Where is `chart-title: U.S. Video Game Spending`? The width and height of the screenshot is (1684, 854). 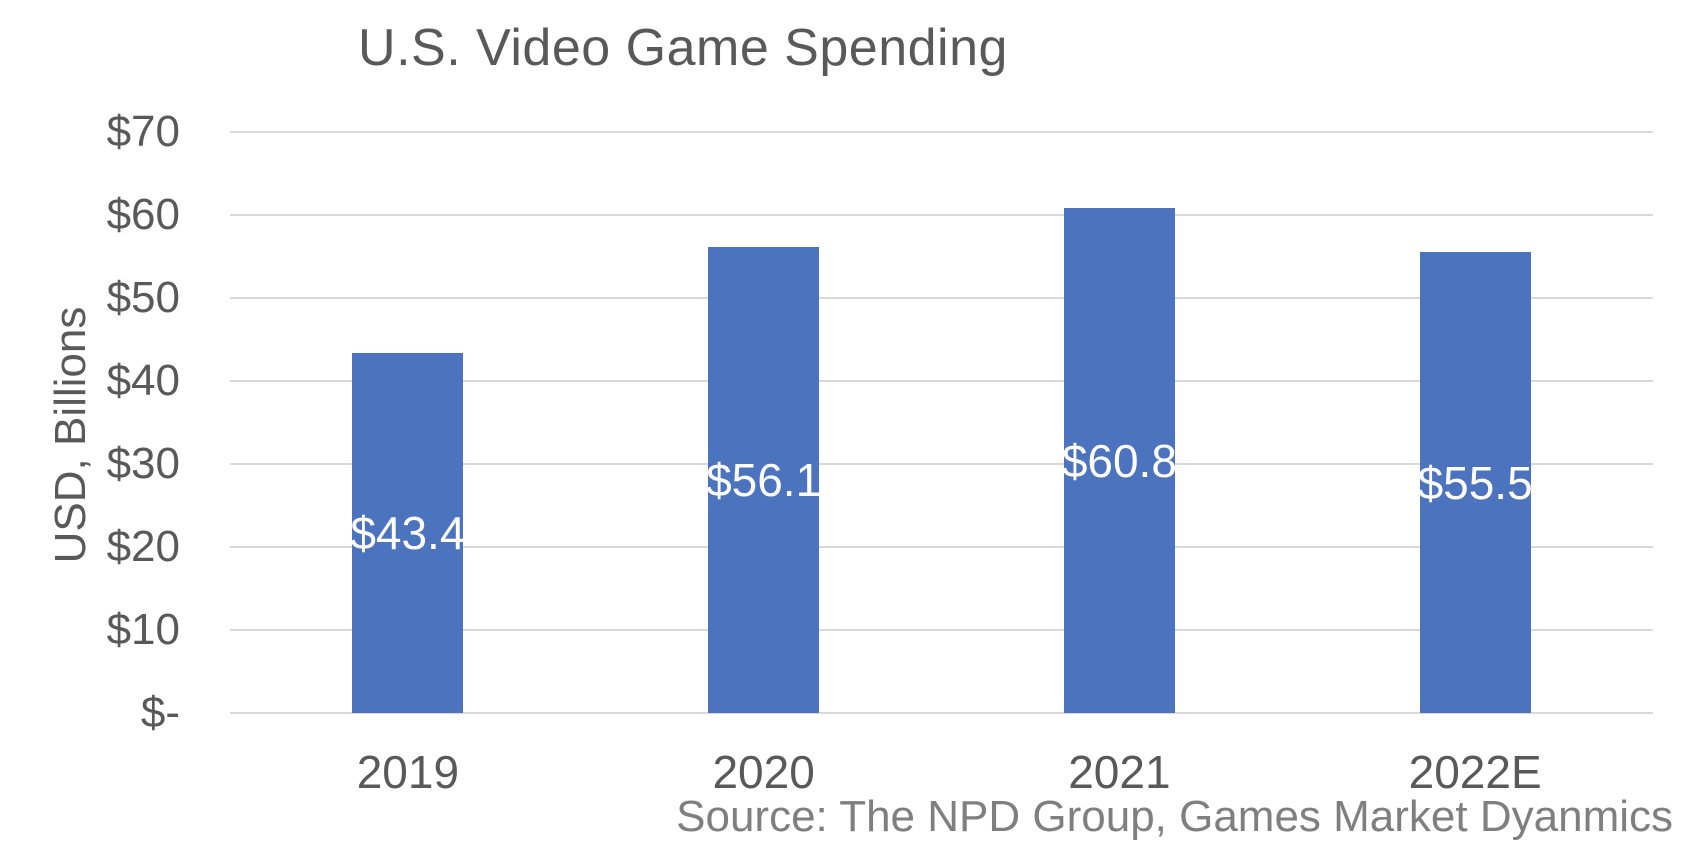
chart-title: U.S. Video Game Spending is located at coordinates (683, 48).